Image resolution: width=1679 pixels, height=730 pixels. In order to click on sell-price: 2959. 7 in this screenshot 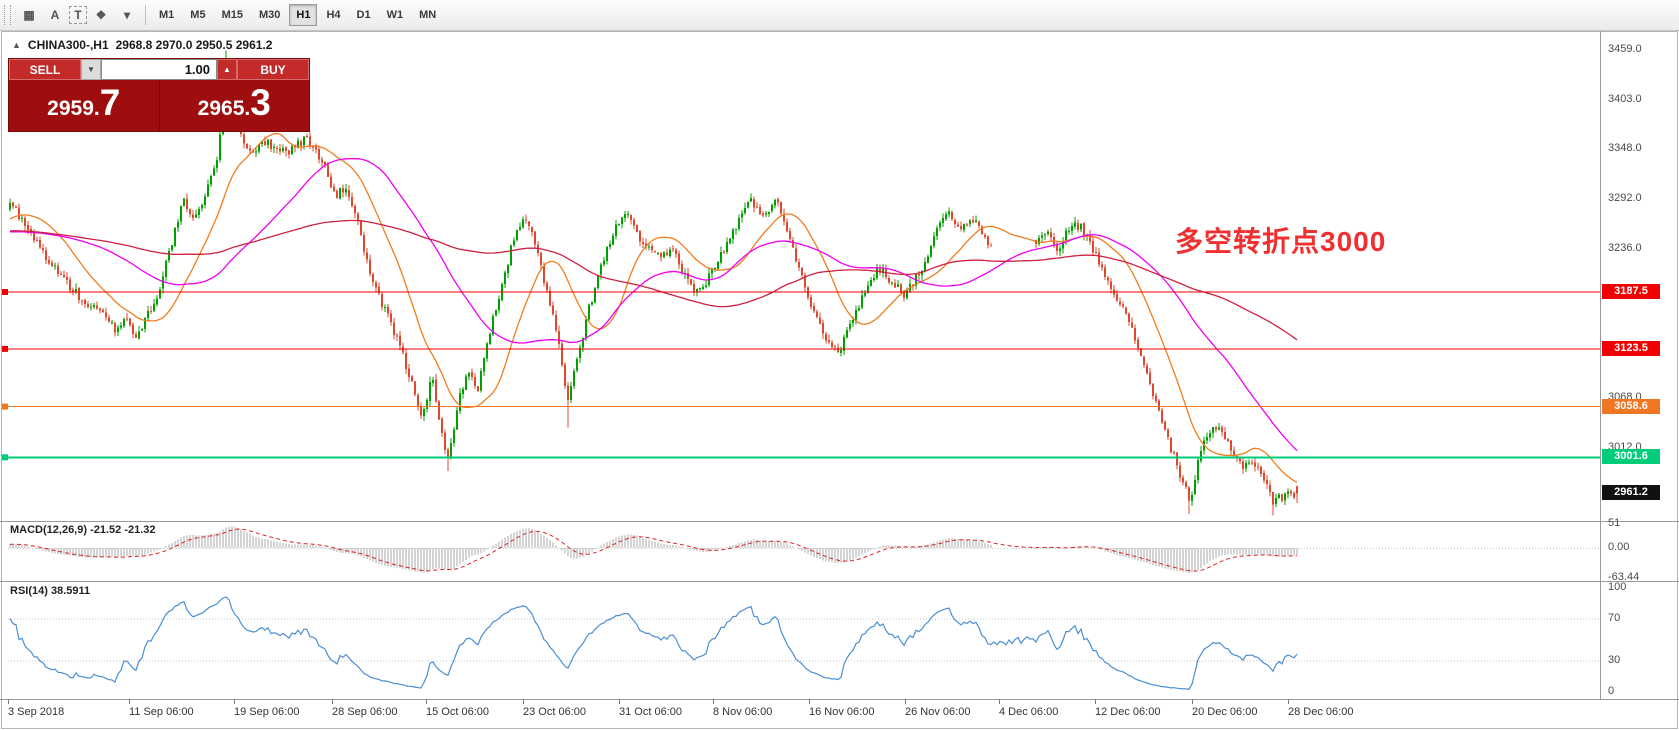, I will do `click(84, 105)`.